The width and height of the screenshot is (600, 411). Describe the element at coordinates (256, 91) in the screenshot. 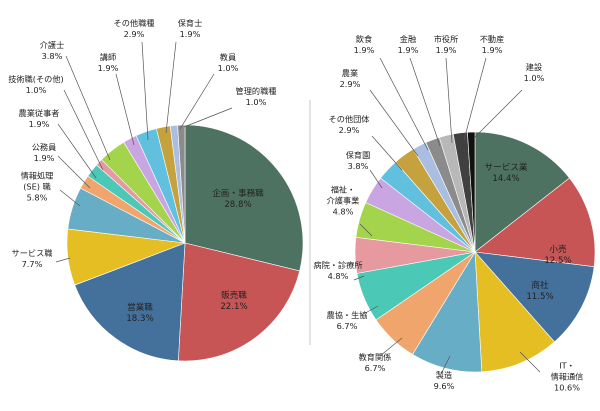

I see `pie-1-name-13: 管理的職種` at that location.